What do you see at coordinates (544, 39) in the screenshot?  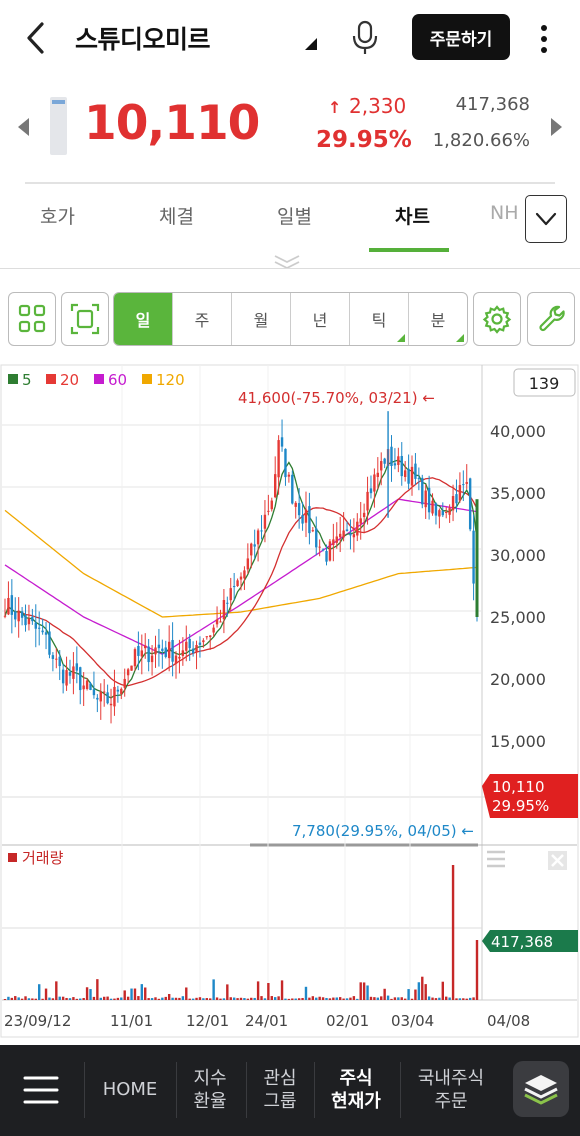 I see `more-options-icon` at bounding box center [544, 39].